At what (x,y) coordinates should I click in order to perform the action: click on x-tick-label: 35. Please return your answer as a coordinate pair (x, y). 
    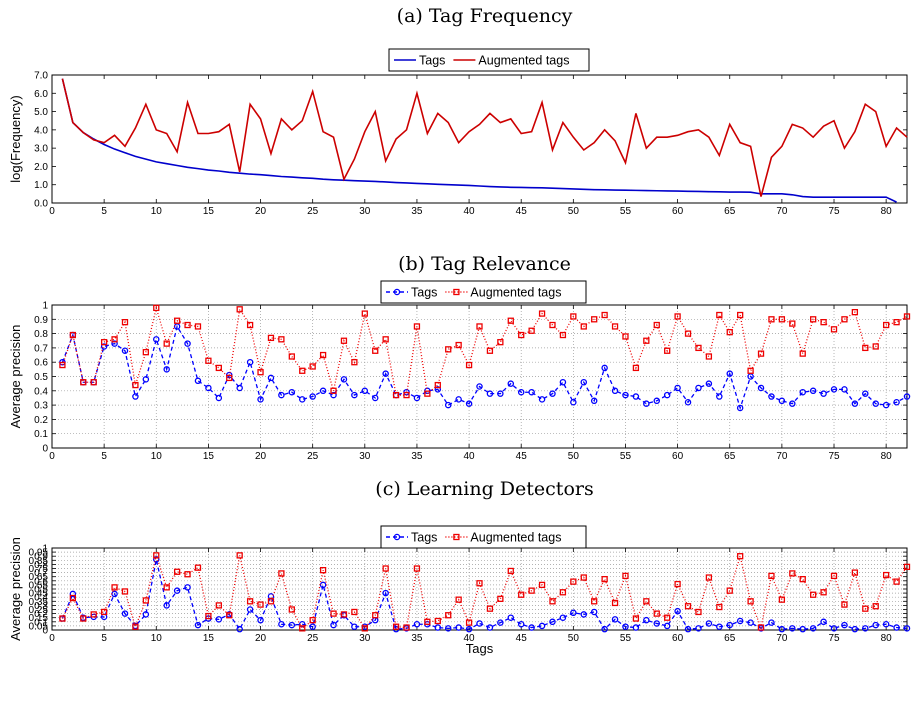
    Looking at the image, I should click on (417, 638).